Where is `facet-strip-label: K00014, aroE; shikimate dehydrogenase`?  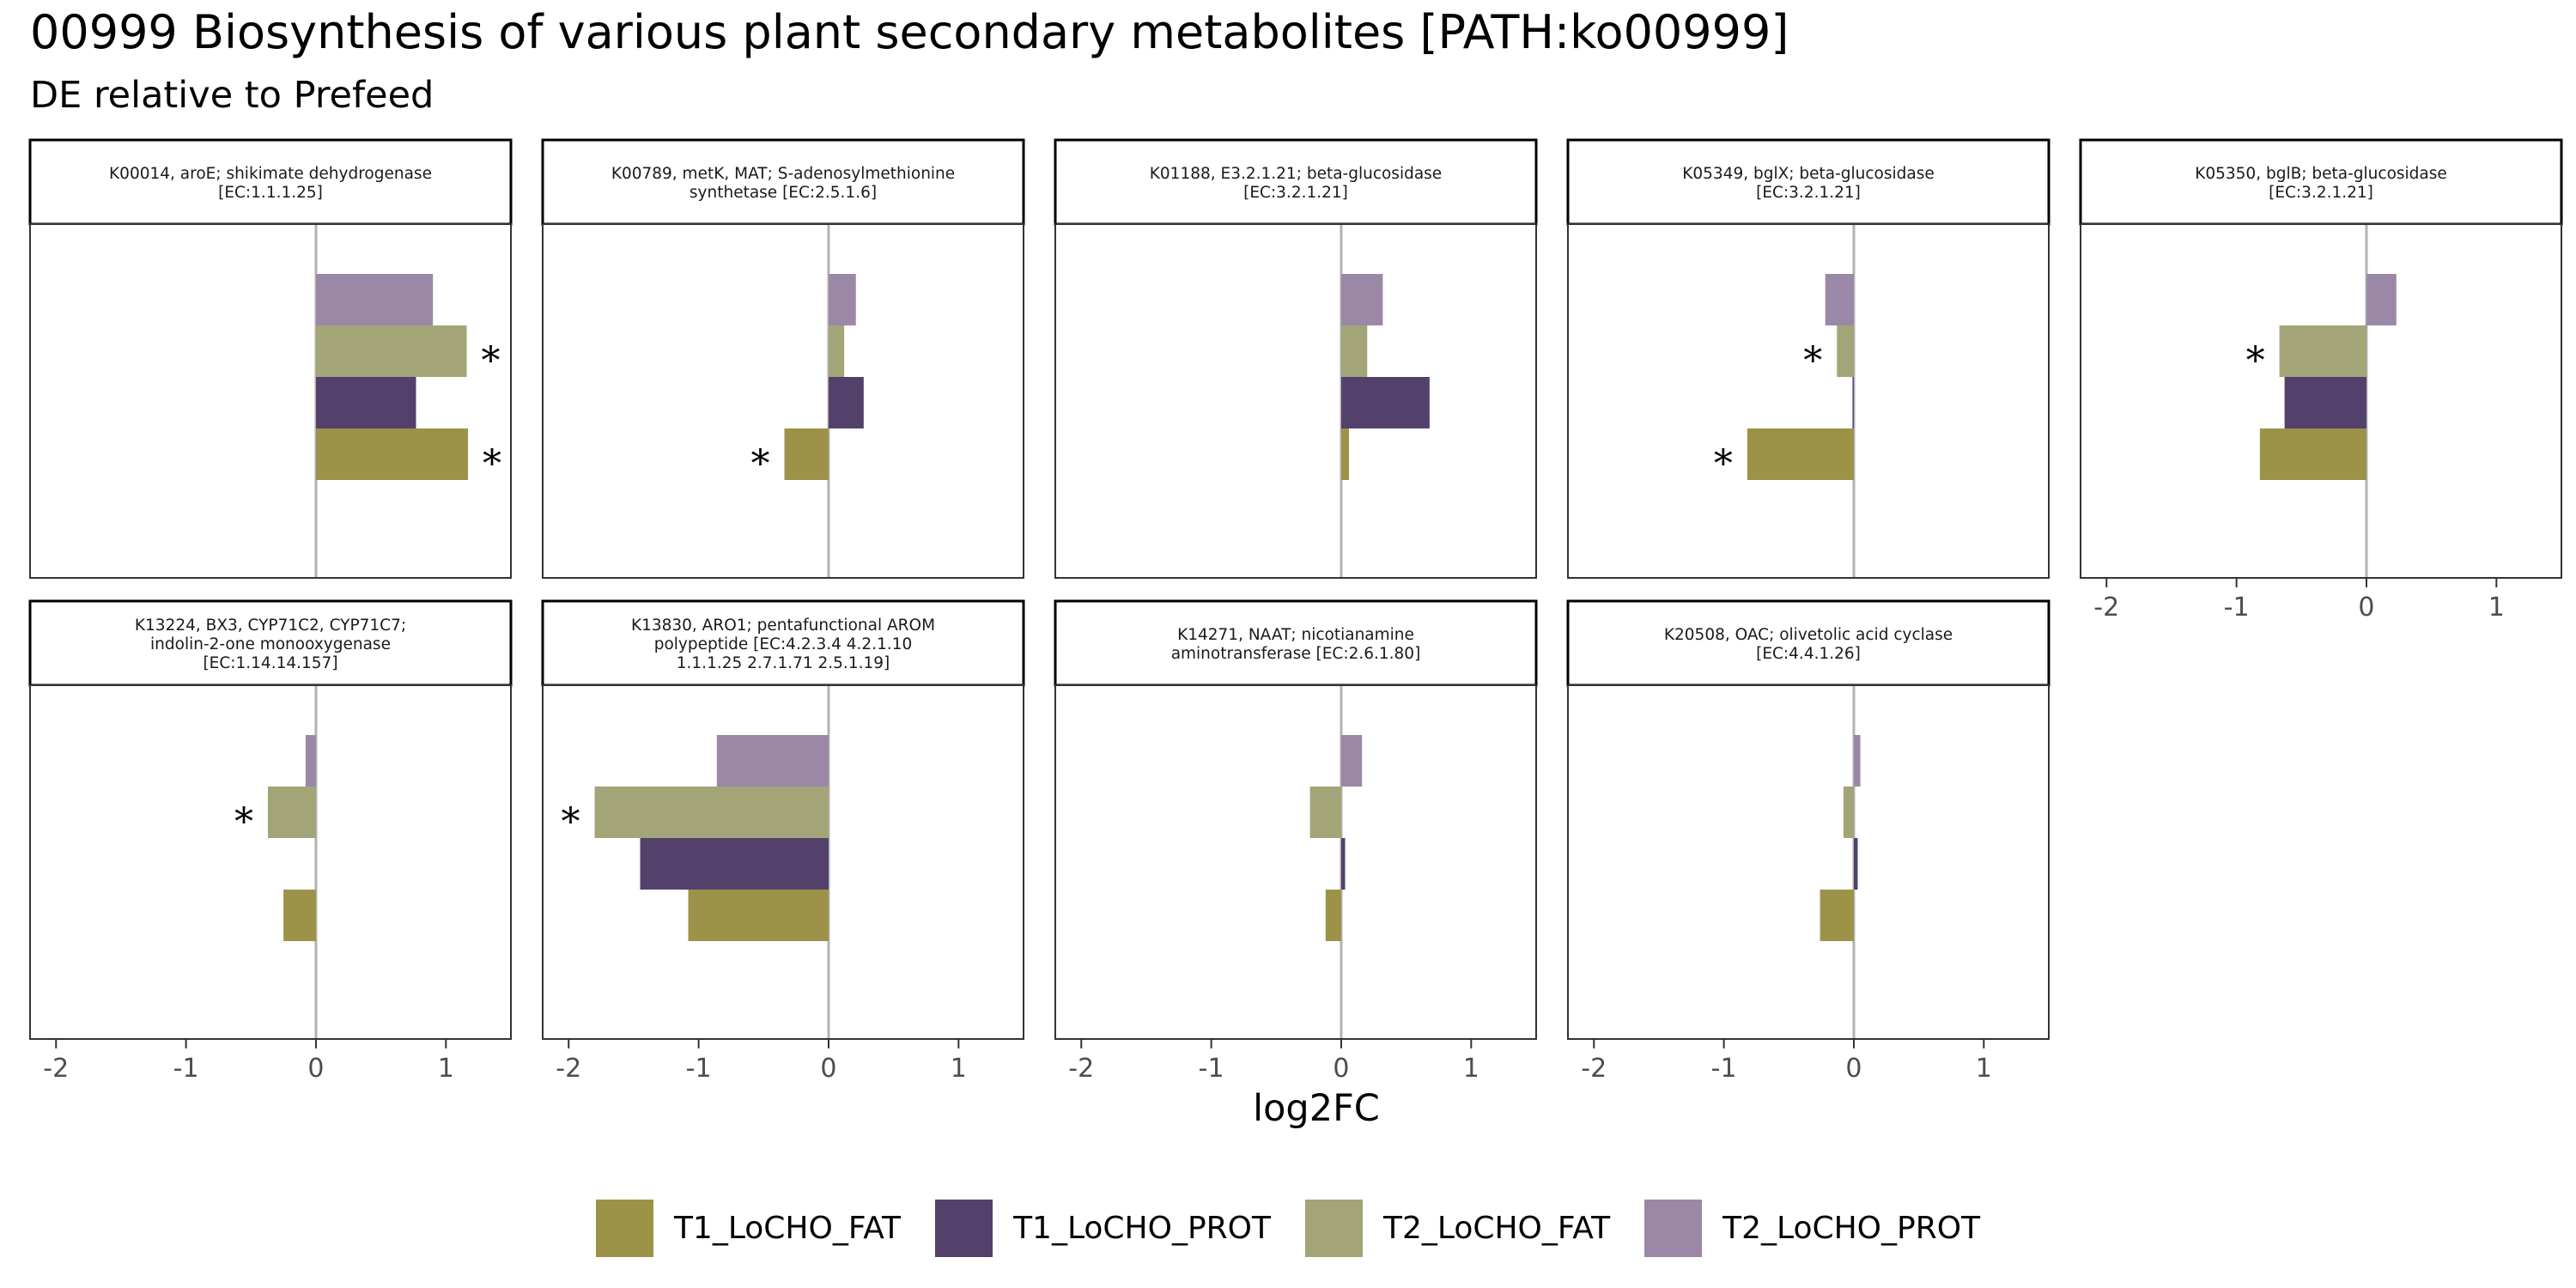 facet-strip-label: K00014, aroE; shikimate dehydrogenase is located at coordinates (270, 174).